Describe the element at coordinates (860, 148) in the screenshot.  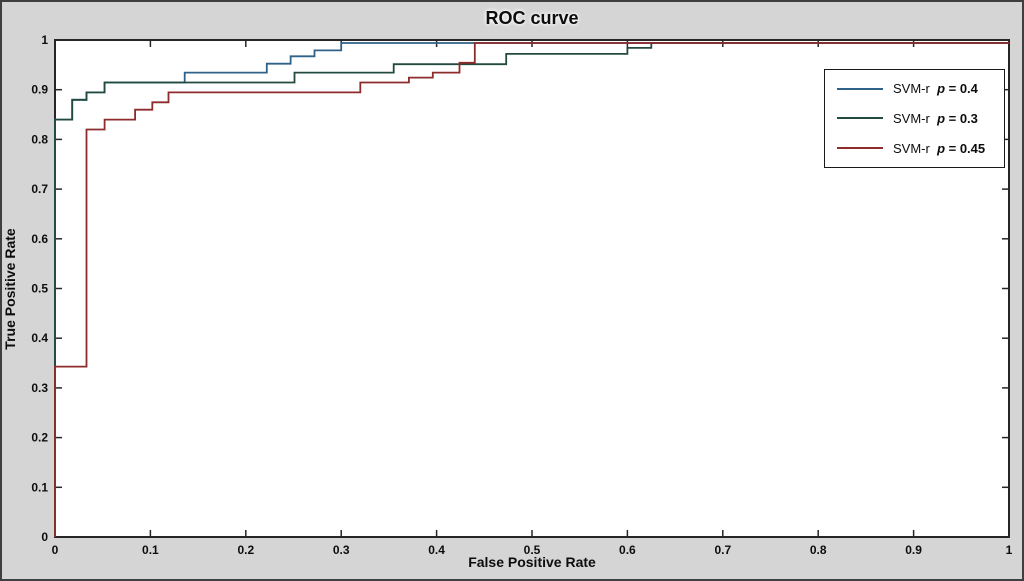
I see `legend-line-sample-red` at that location.